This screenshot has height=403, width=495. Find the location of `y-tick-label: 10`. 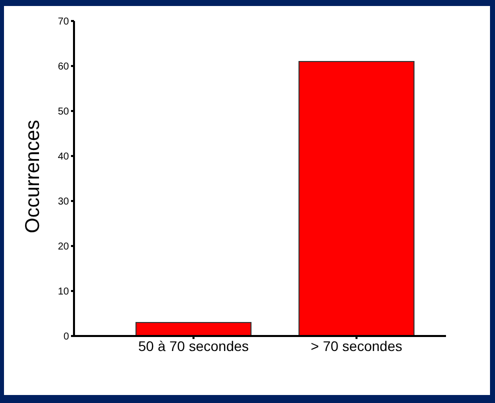

y-tick-label: 10 is located at coordinates (64, 292).